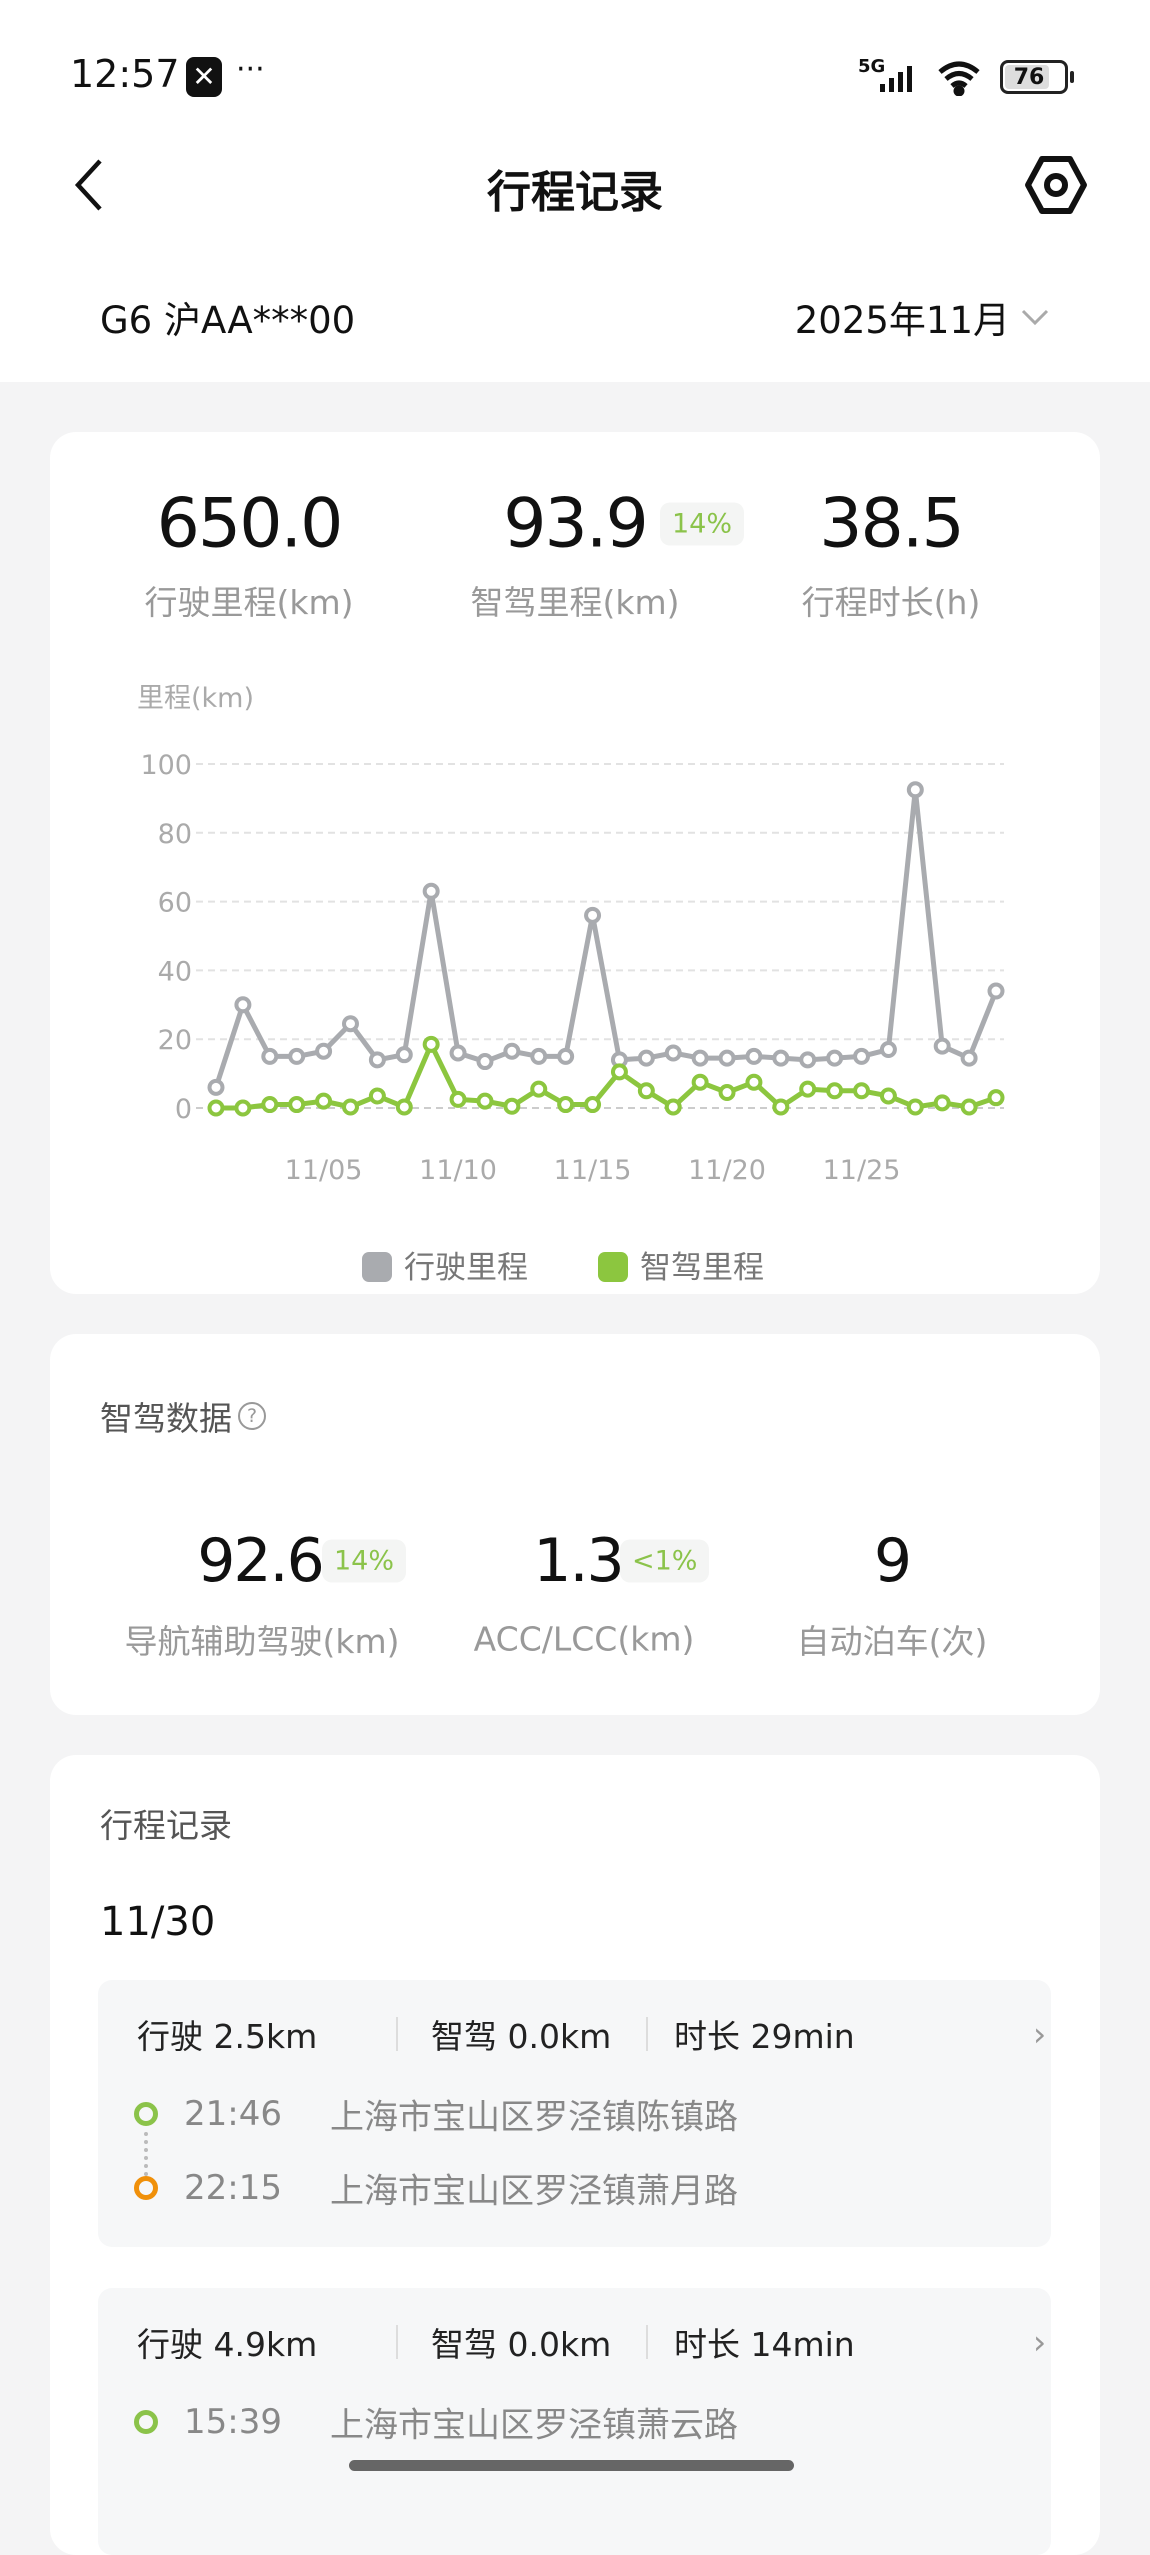  What do you see at coordinates (902, 320) in the screenshot?
I see `month-label: 2025年11月` at bounding box center [902, 320].